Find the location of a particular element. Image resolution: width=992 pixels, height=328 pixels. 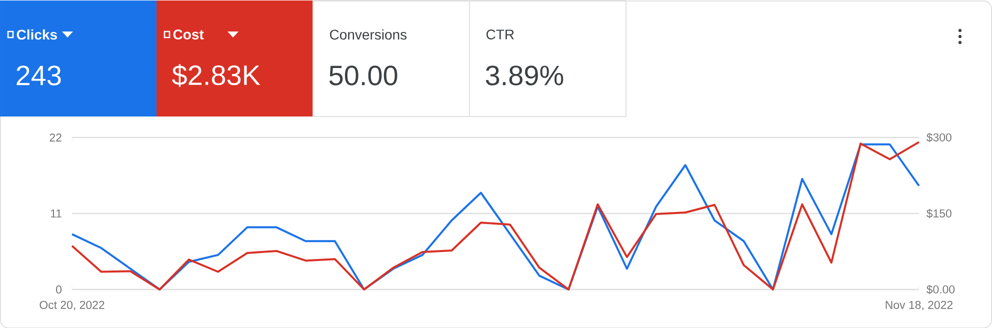

text: 3.89% is located at coordinates (525, 75).